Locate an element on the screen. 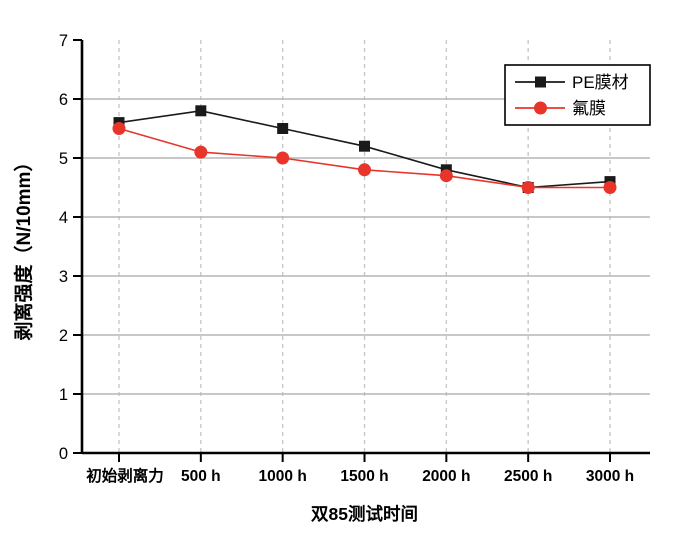  x-tick-label: 初始剥离力 is located at coordinates (125, 475).